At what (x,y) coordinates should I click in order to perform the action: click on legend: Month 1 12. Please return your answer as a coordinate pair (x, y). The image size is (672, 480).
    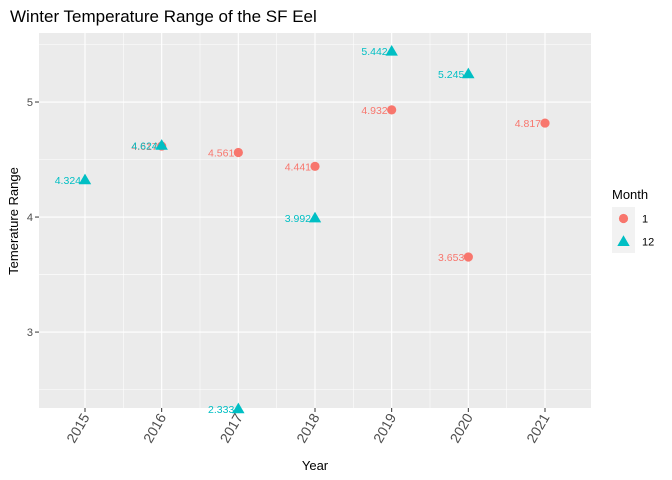
    Looking at the image, I should click on (633, 220).